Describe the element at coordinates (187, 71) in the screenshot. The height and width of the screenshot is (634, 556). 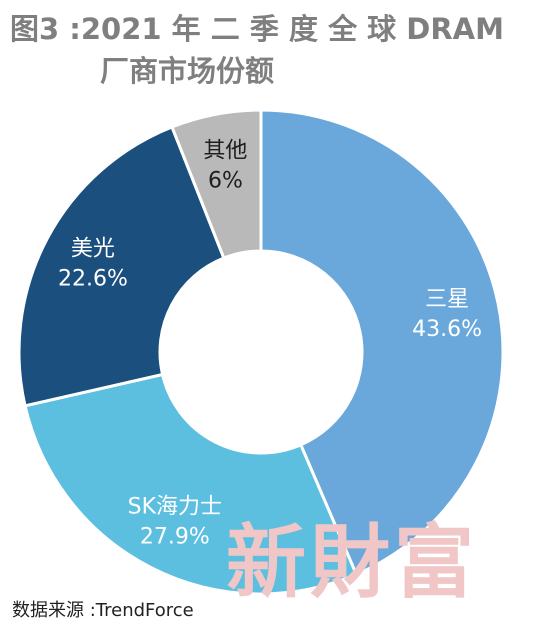
I see `chart-title-line2: 厂商市场份额` at that location.